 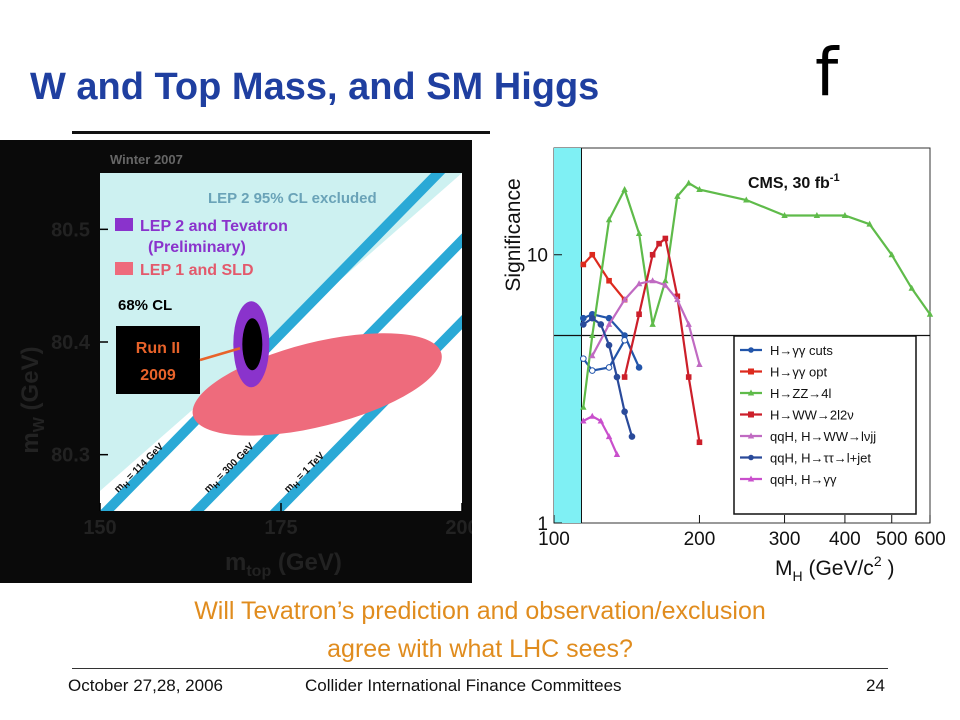 I want to click on corner-glyph: f, so click(x=827, y=72).